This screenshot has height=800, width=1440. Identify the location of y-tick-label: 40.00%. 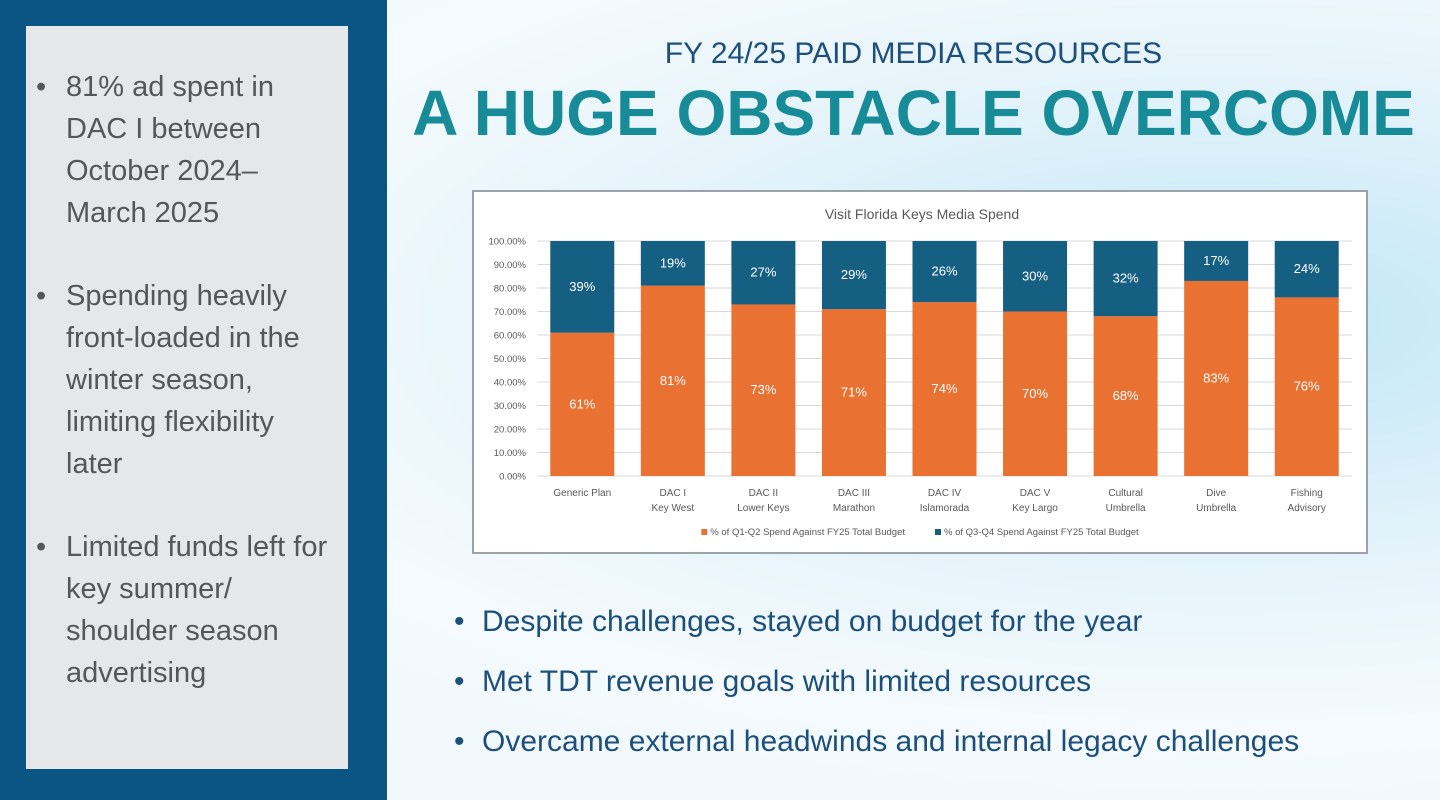
(510, 383).